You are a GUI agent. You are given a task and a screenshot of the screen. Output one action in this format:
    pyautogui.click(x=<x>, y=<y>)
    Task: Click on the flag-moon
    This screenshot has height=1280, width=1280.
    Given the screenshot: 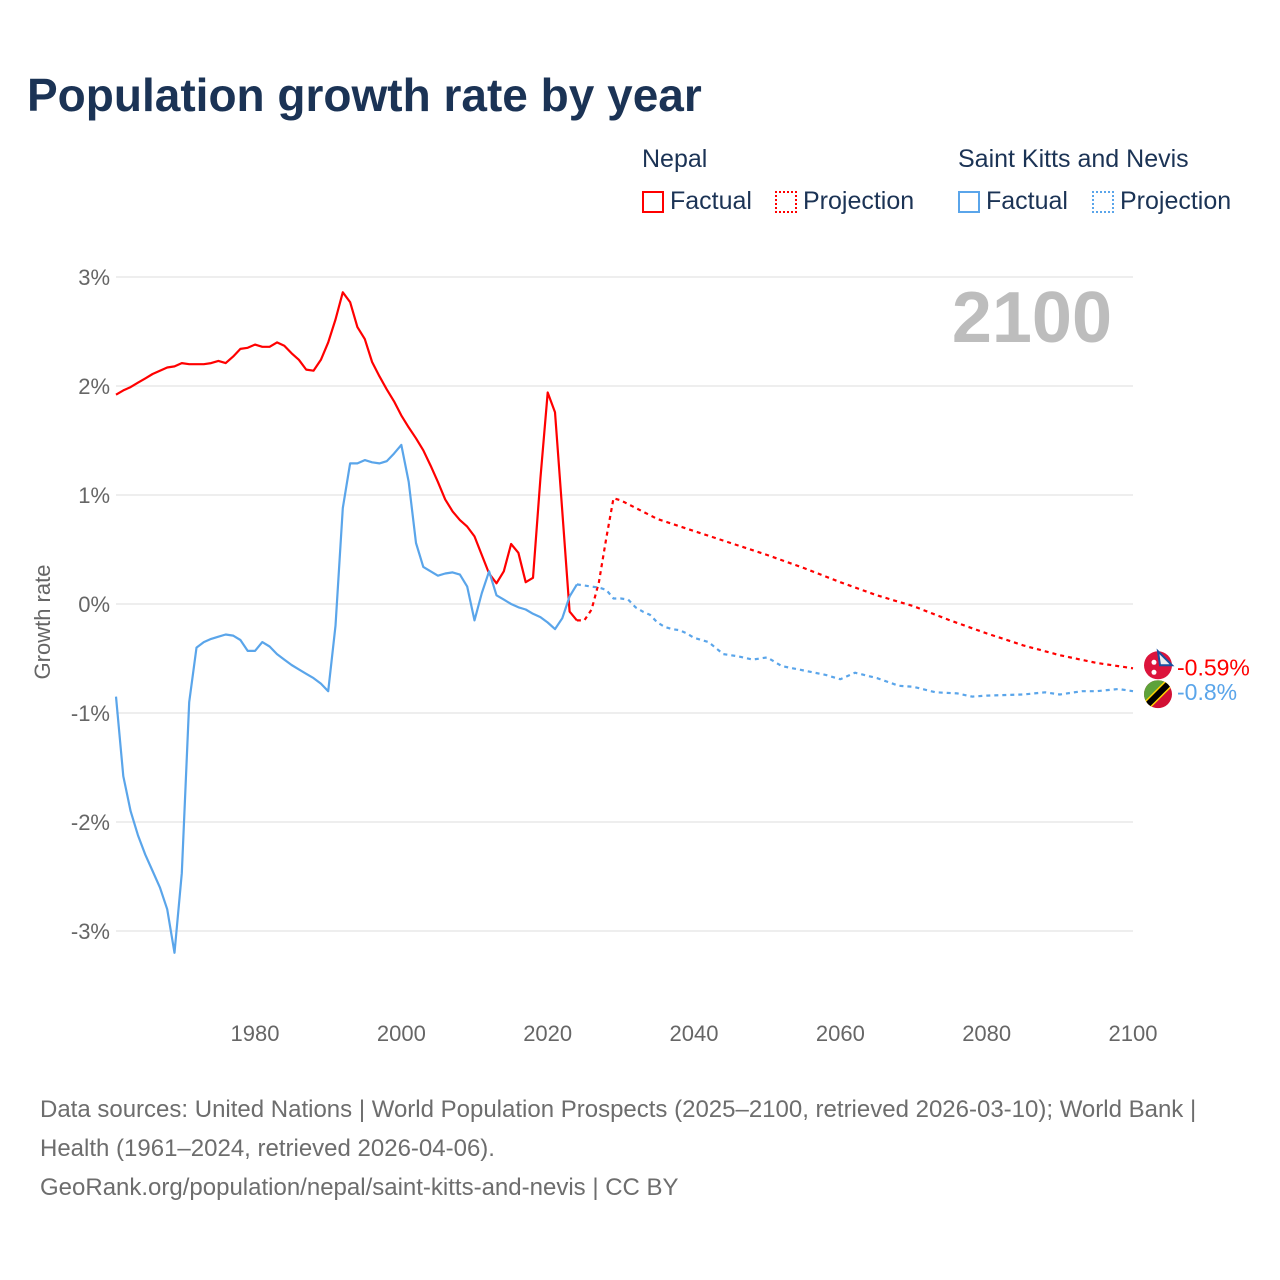 What is the action you would take?
    pyautogui.click(x=1154, y=662)
    